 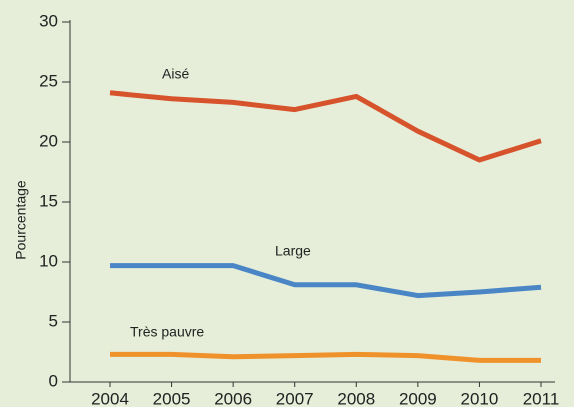 What do you see at coordinates (53, 380) in the screenshot?
I see `y-tick-label: 0` at bounding box center [53, 380].